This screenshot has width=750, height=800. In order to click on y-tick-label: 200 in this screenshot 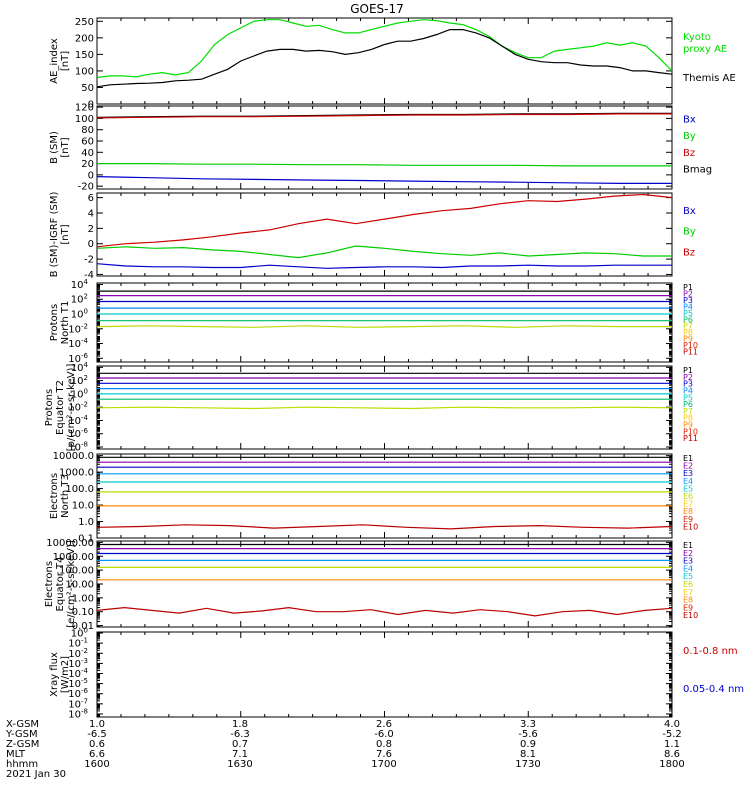, I will do `click(84, 38)`.